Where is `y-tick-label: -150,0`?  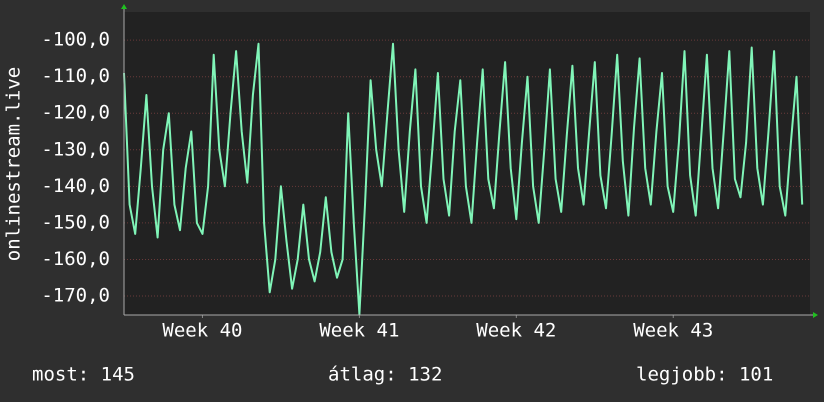 y-tick-label: -150,0 is located at coordinates (75, 222).